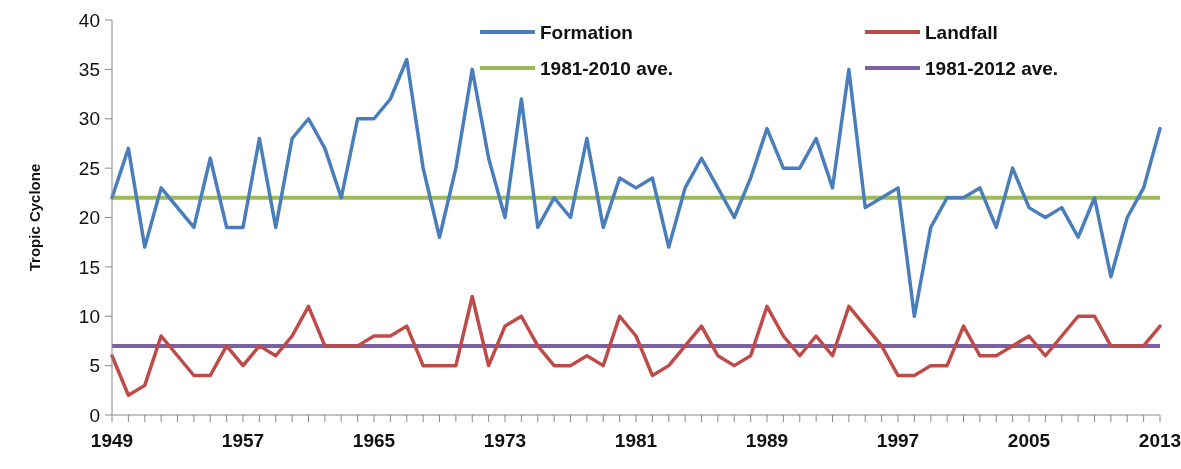 The height and width of the screenshot is (469, 1181). What do you see at coordinates (898, 440) in the screenshot?
I see `x-tick-label: 1997` at bounding box center [898, 440].